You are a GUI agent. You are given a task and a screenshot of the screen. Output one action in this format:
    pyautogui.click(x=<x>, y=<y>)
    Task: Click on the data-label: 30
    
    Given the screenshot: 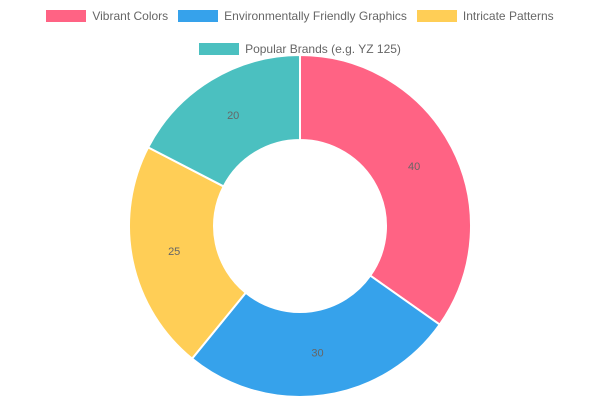 What is the action you would take?
    pyautogui.click(x=317, y=353)
    